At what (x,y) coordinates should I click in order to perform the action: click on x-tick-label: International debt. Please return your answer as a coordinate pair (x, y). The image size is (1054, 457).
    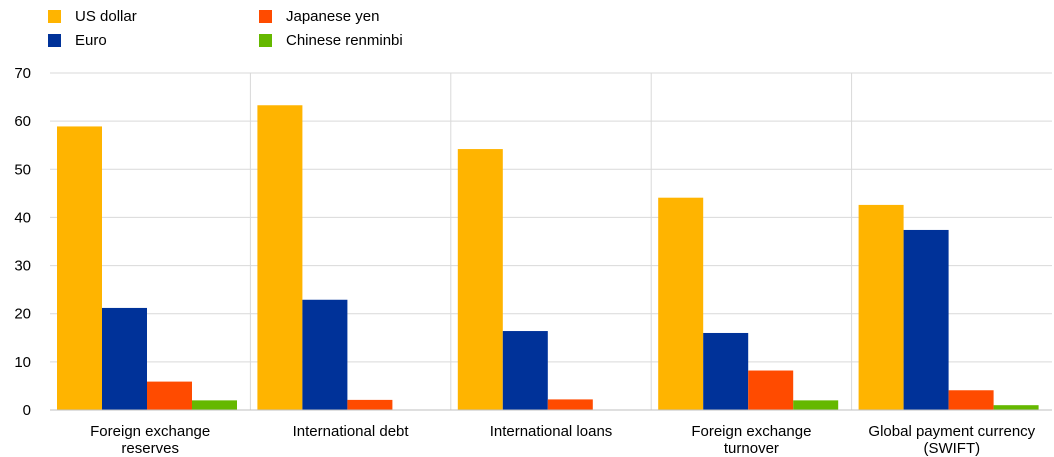
    Looking at the image, I should click on (351, 431).